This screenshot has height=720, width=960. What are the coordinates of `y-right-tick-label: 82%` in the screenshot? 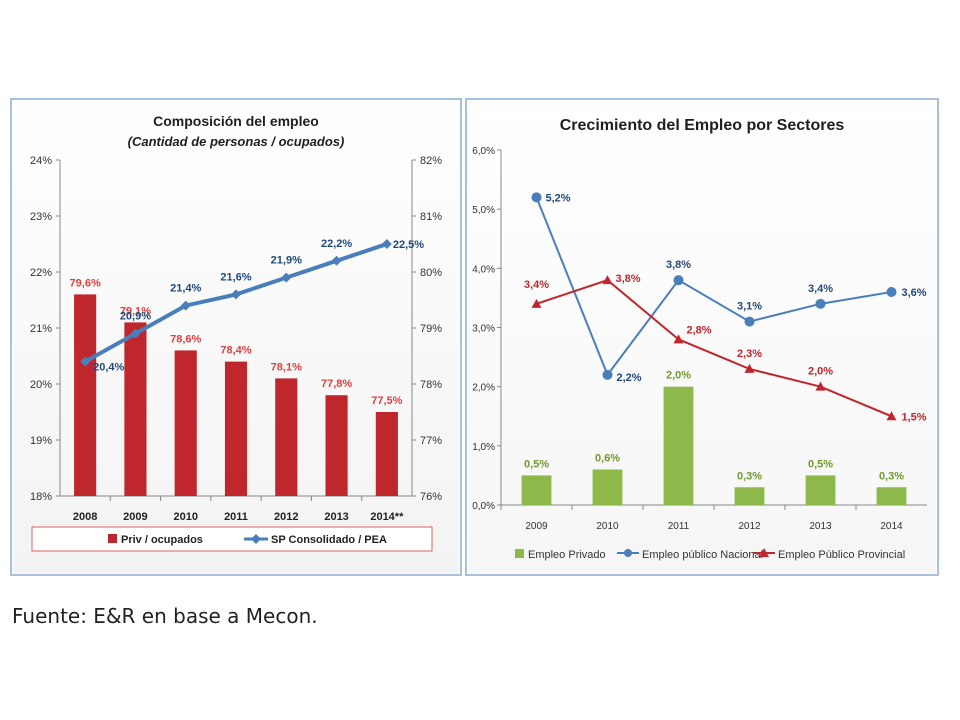 It's located at (431, 161).